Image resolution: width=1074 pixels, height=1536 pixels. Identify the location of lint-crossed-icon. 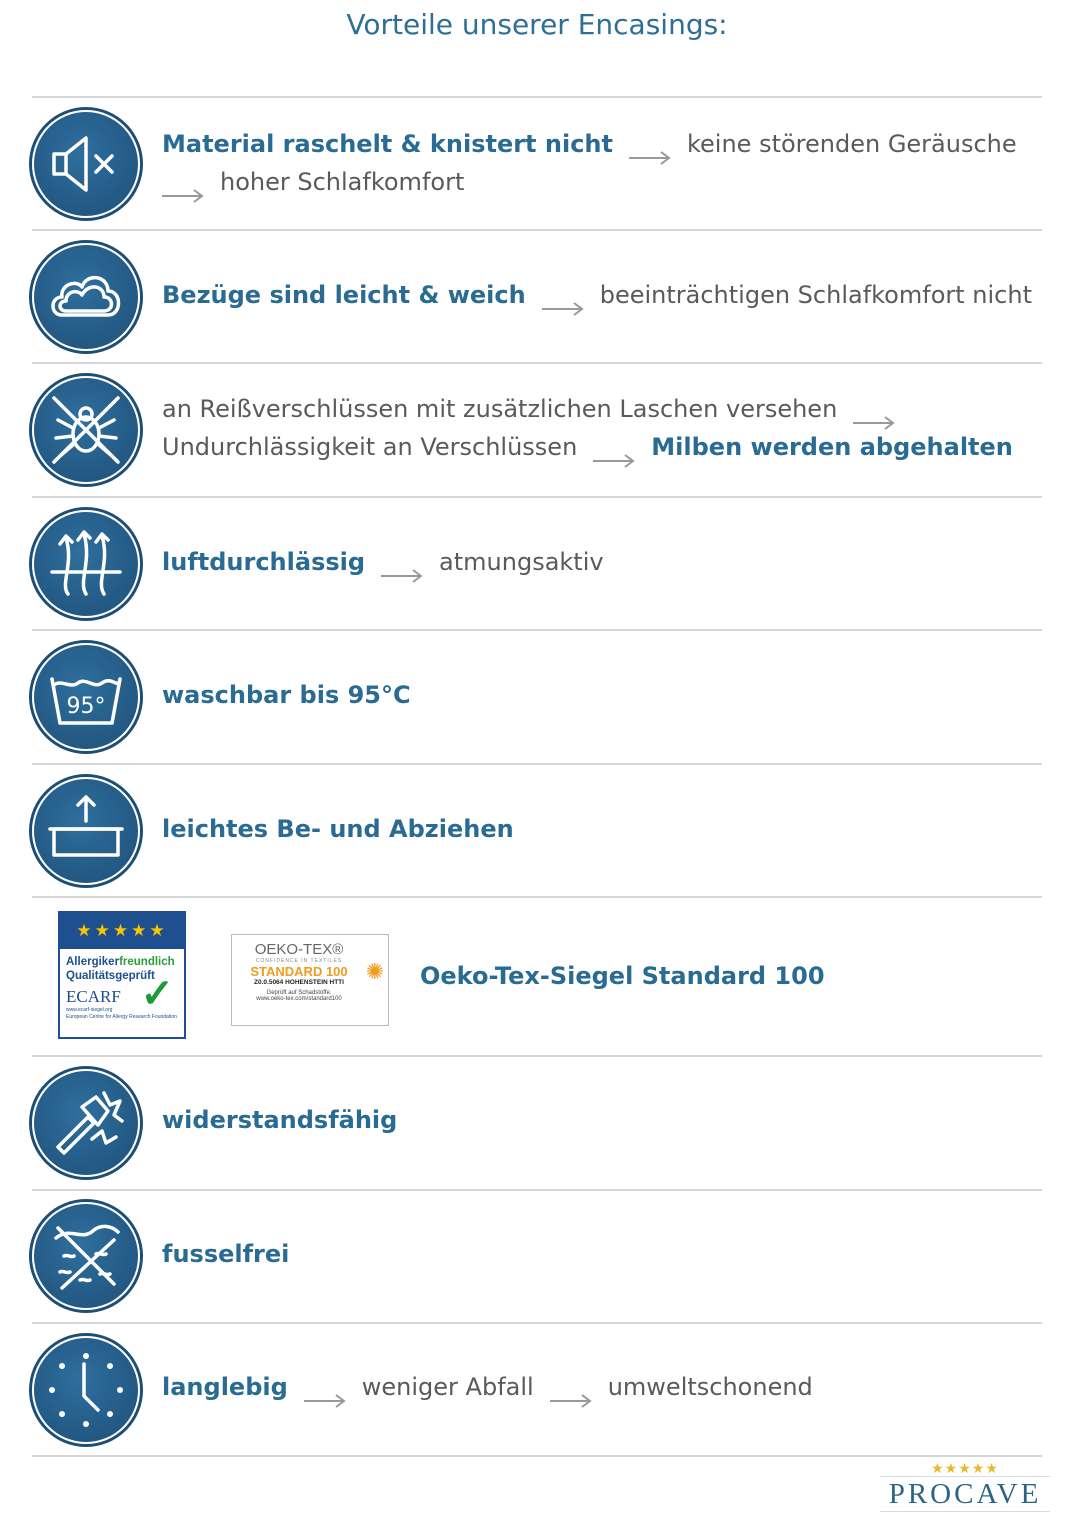
(86, 1256).